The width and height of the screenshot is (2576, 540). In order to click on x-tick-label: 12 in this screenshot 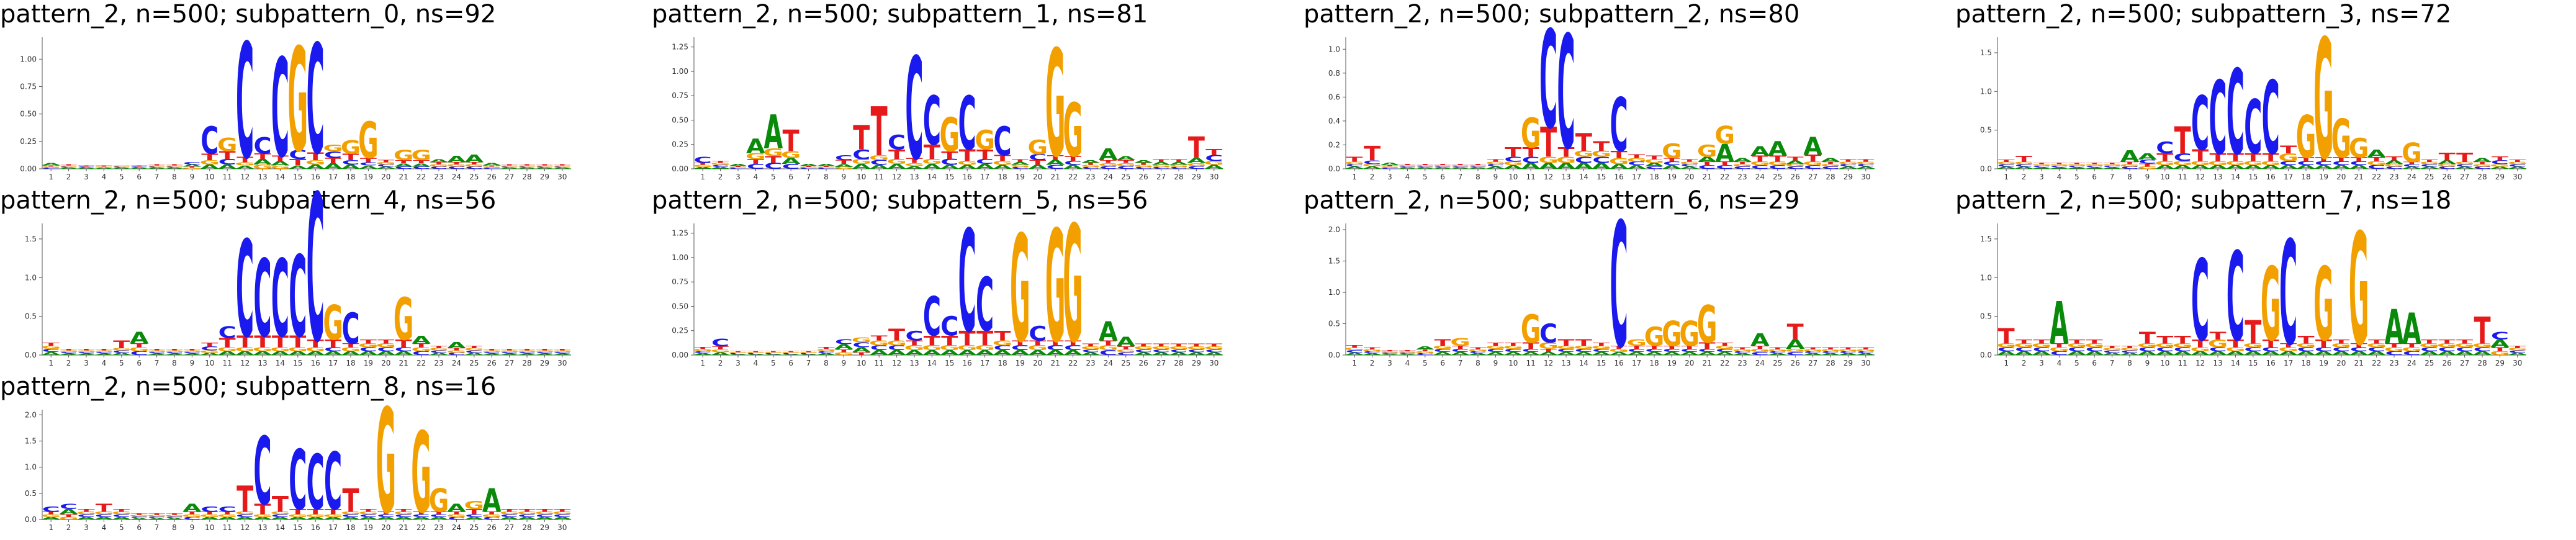, I will do `click(245, 177)`.